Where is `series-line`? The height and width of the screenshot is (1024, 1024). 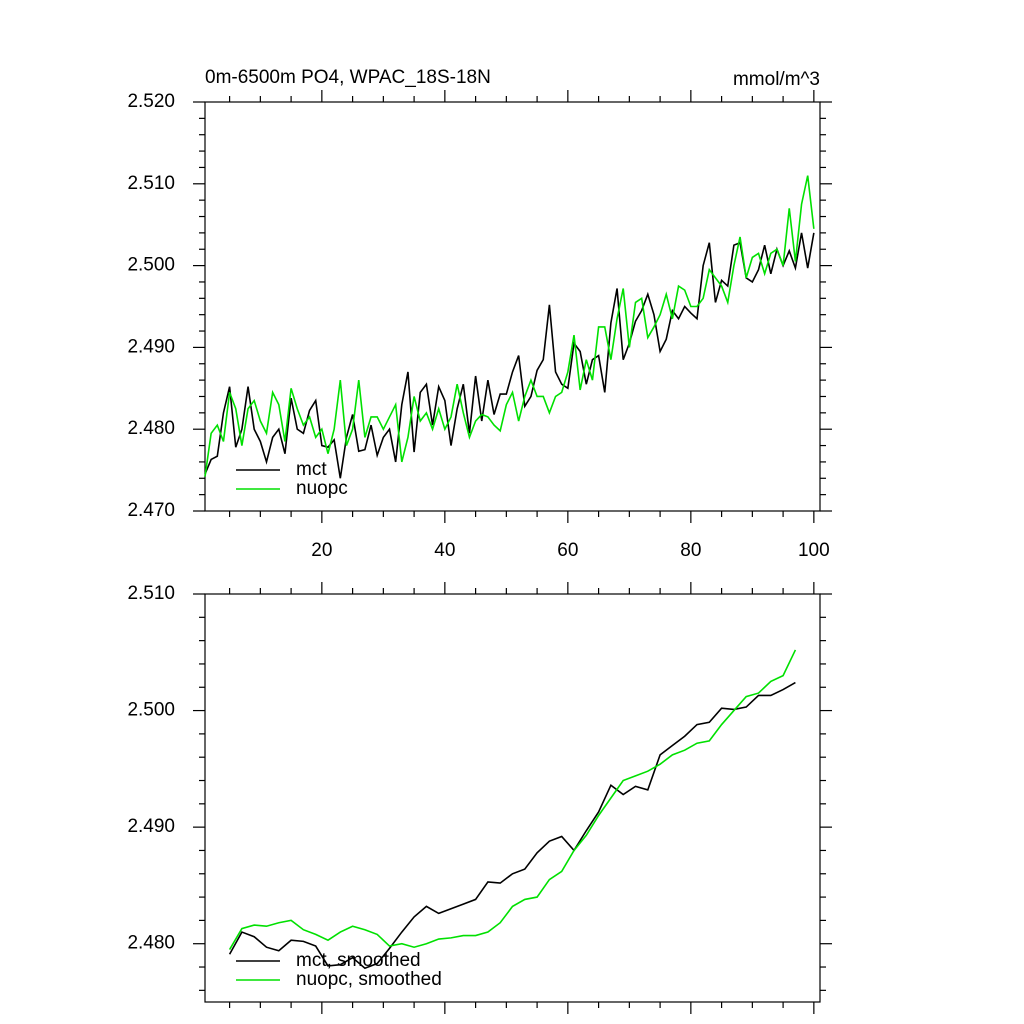
series-line is located at coordinates (509, 355).